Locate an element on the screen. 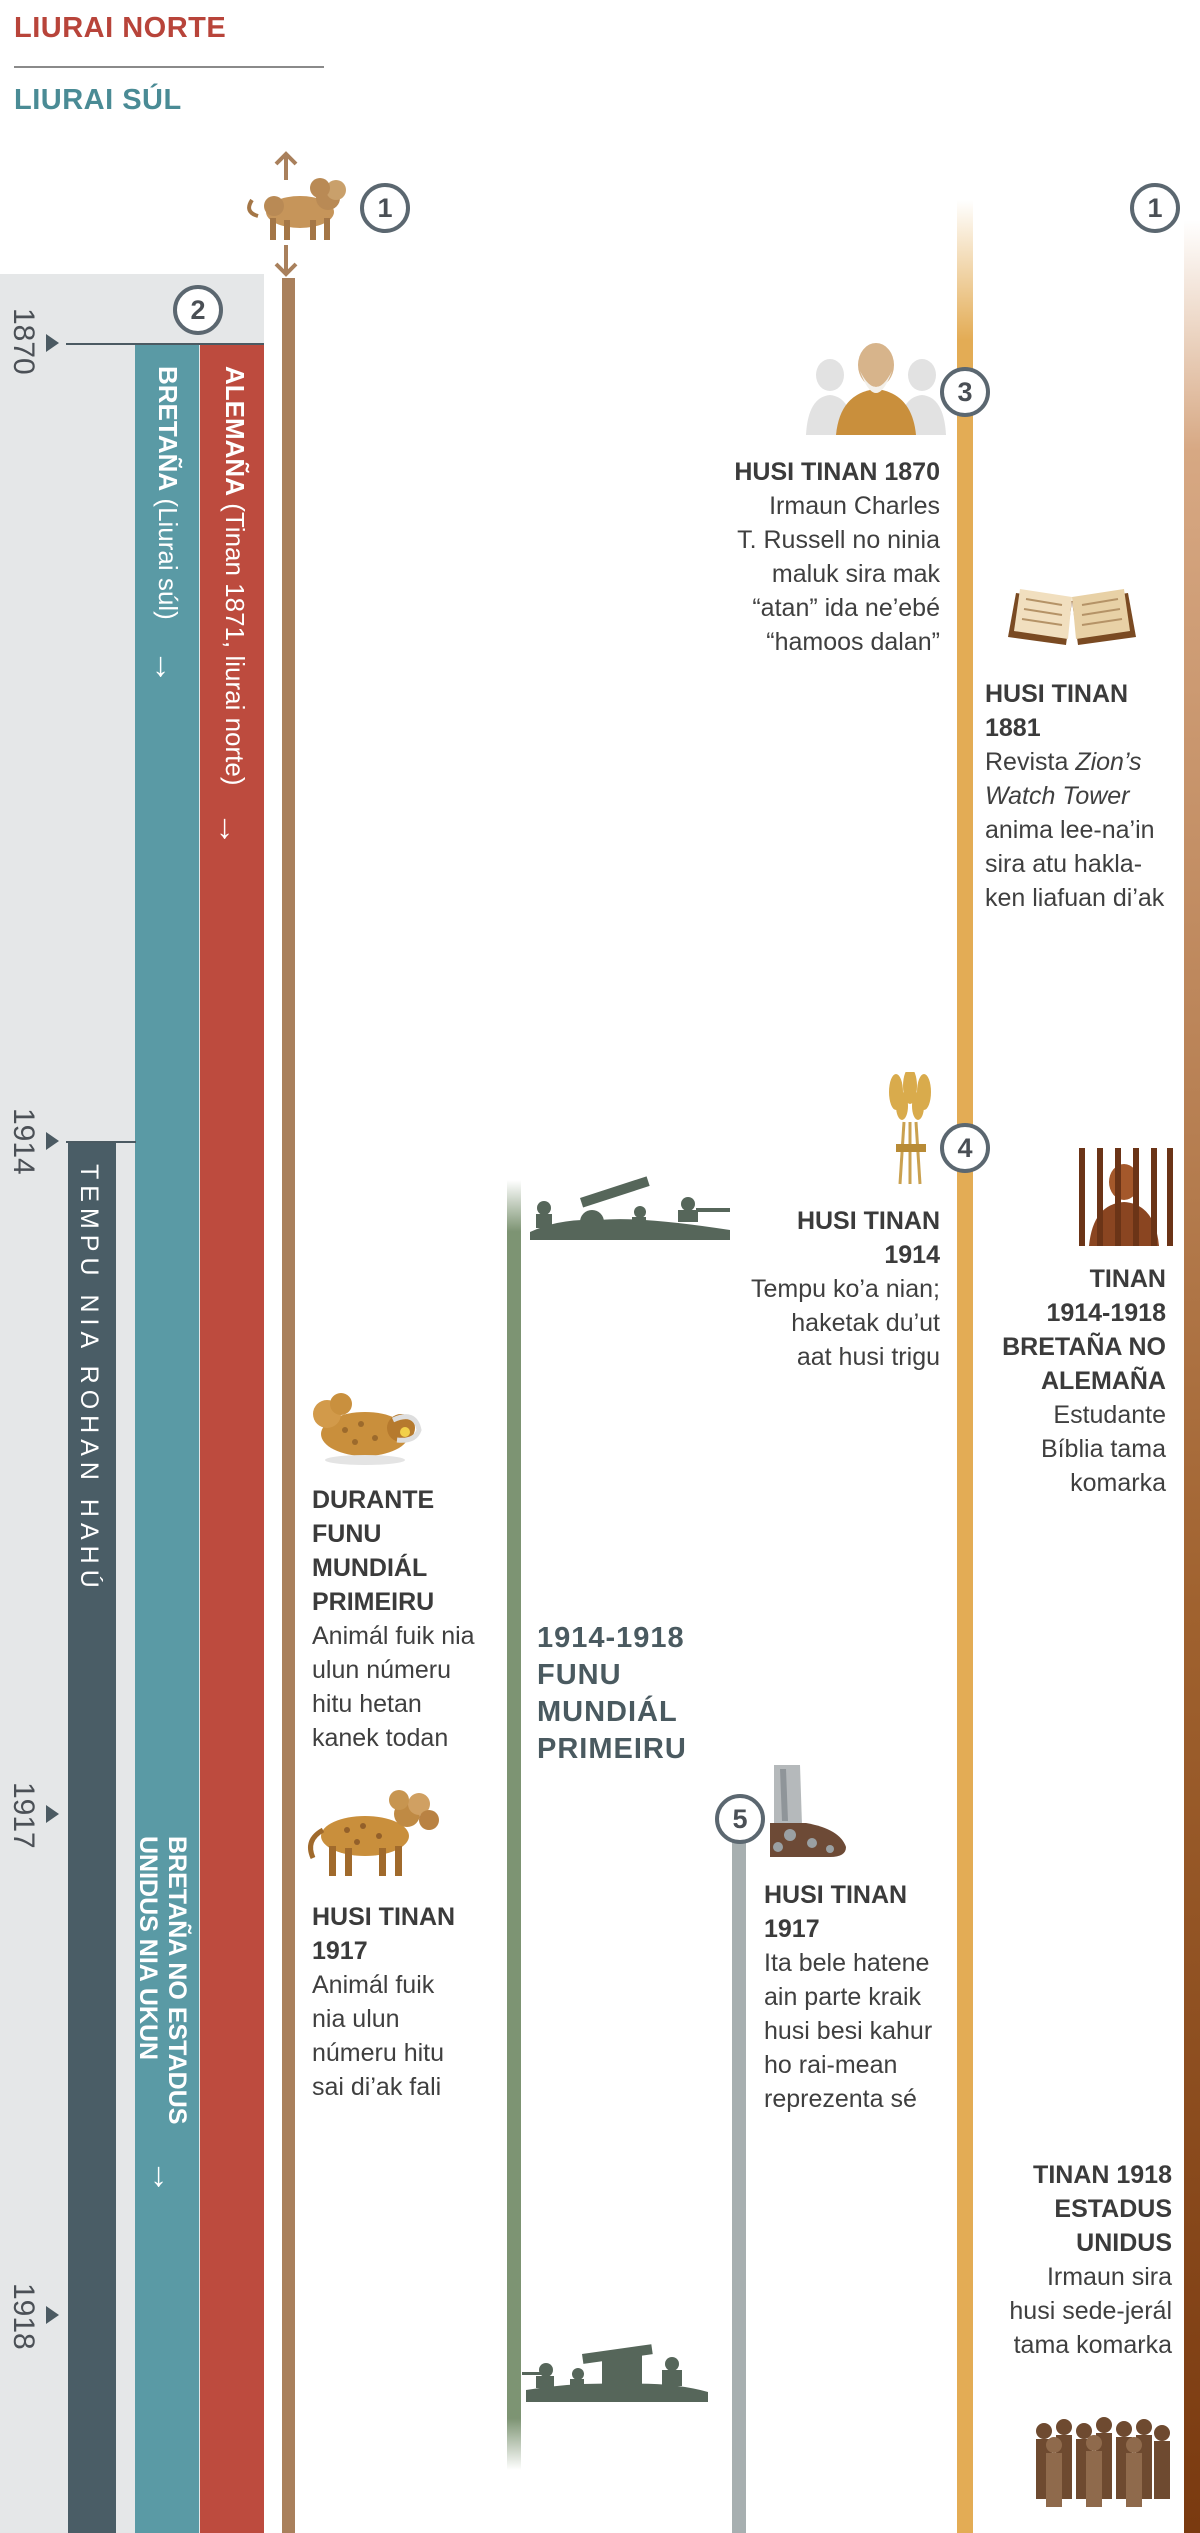 This screenshot has width=1200, height=2533. event-1917-feet-heading: 1917 is located at coordinates (792, 1929).